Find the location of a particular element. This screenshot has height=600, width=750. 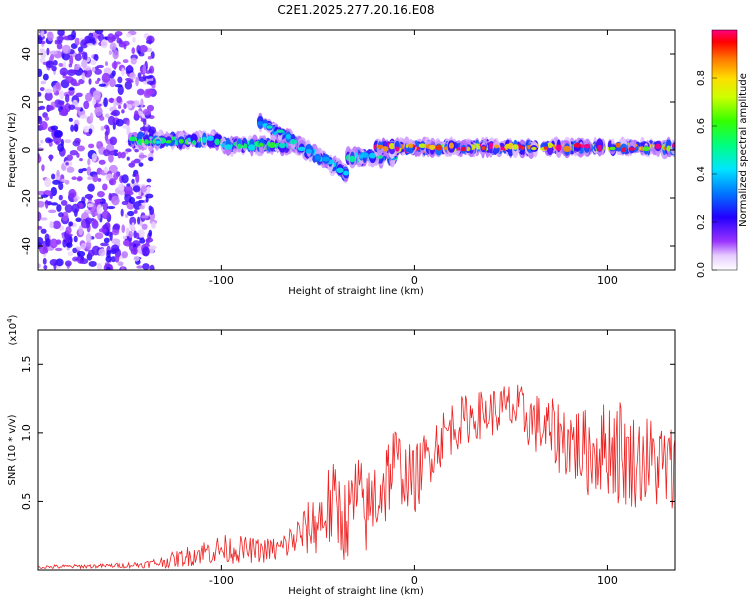

colorbar-tick-label: 0.6 is located at coordinates (701, 126).